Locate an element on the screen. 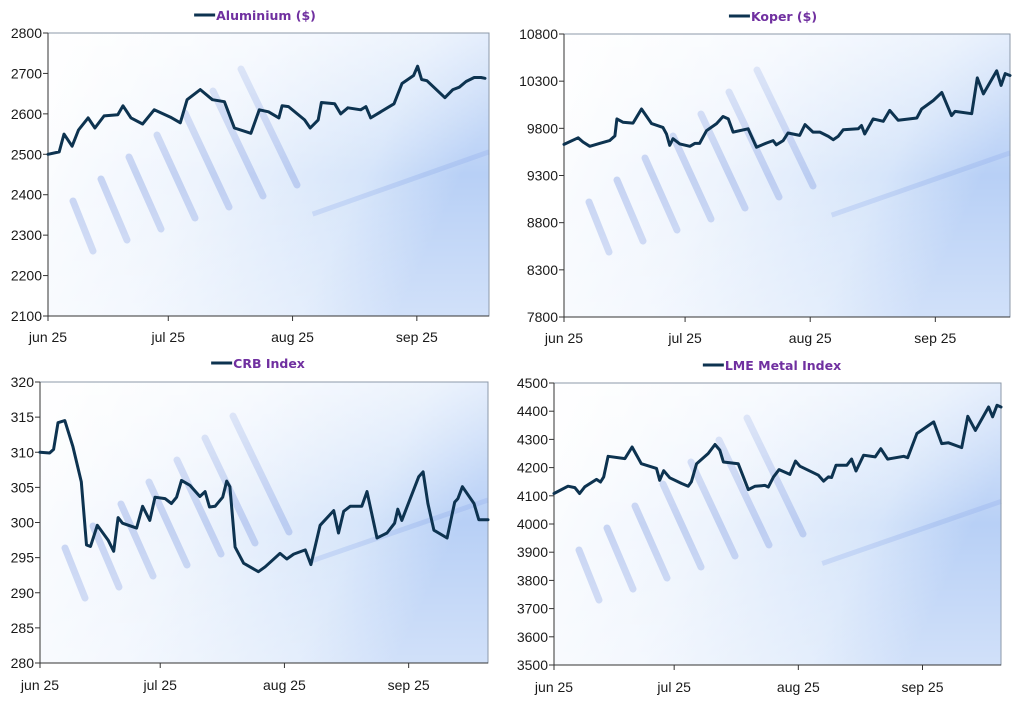 This screenshot has height=703, width=1017. y-tick-label: 9800 is located at coordinates (542, 128).